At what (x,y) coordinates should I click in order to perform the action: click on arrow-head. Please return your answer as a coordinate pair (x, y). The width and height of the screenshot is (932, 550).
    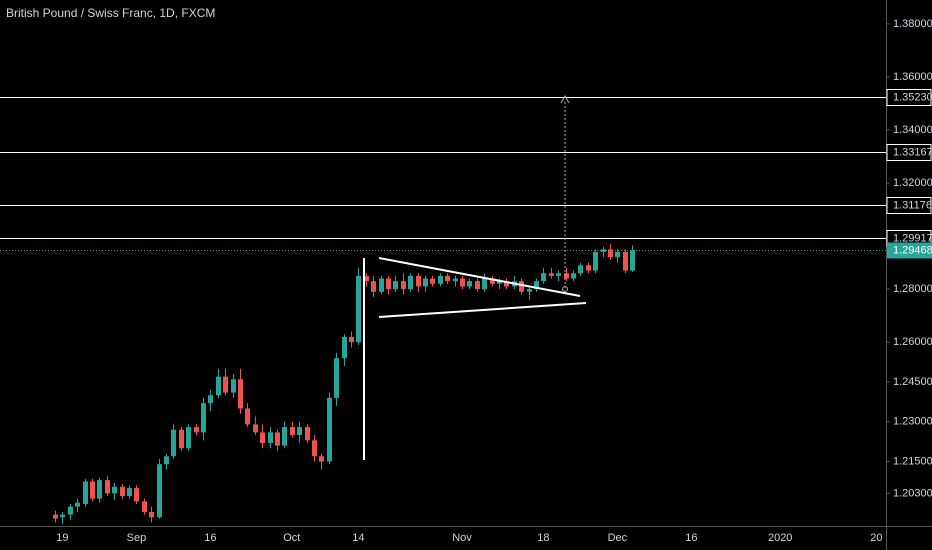
    Looking at the image, I should click on (565, 99).